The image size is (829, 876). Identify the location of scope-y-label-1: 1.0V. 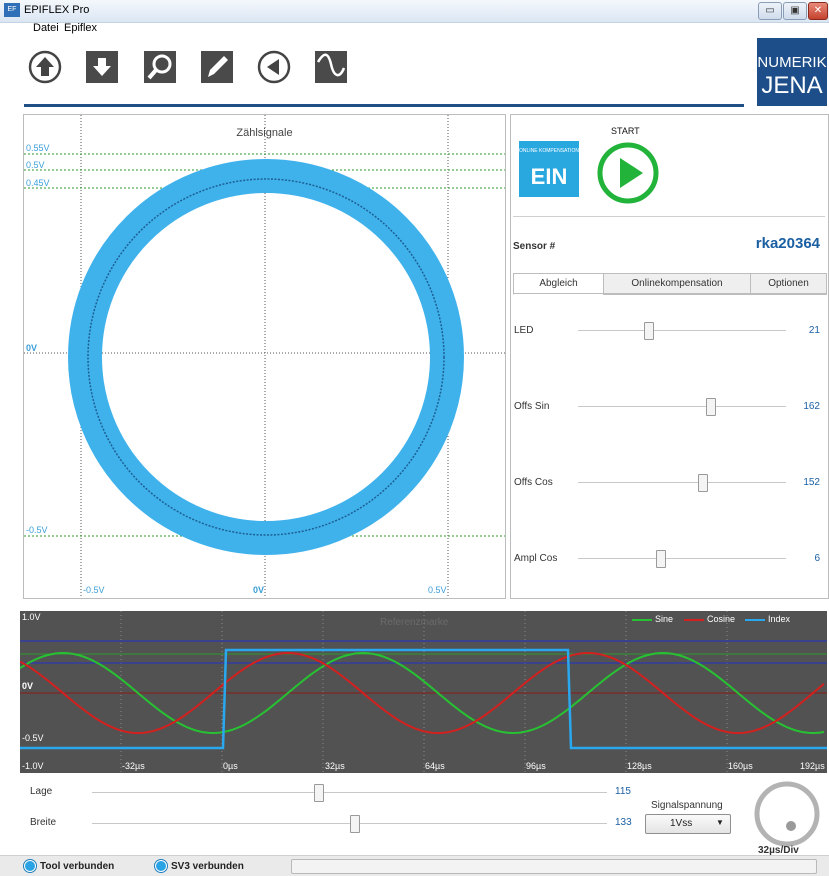
(31, 617).